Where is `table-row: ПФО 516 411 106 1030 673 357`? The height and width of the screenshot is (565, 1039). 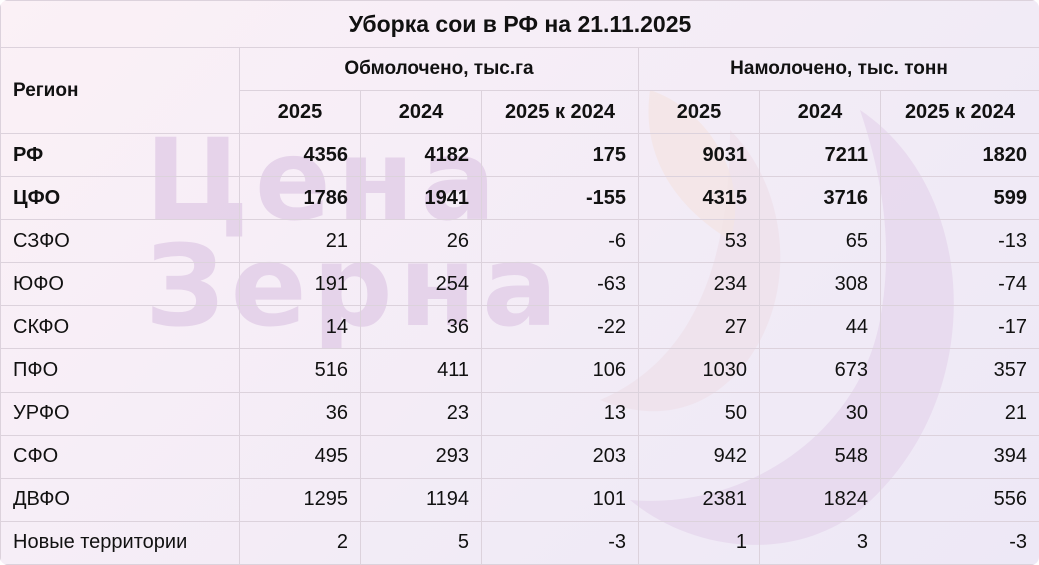 table-row: ПФО 516 411 106 1030 673 357 is located at coordinates (519, 370).